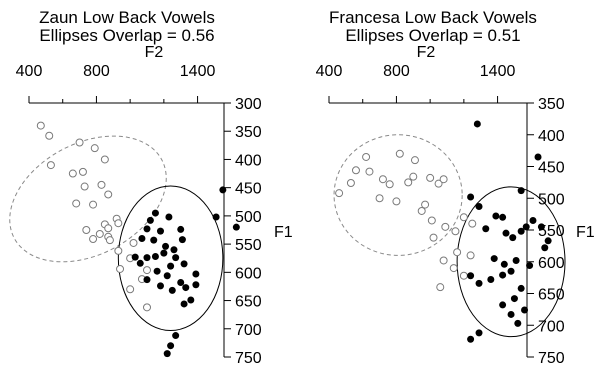  I want to click on chart-title-line-1: Francesa Low Back Vowels, so click(433, 17).